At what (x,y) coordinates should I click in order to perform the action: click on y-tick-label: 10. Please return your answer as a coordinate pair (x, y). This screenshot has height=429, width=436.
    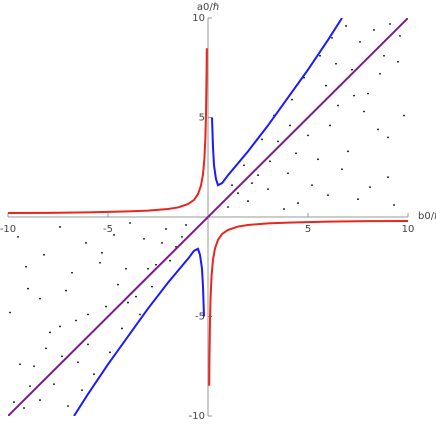
    Looking at the image, I should click on (198, 18).